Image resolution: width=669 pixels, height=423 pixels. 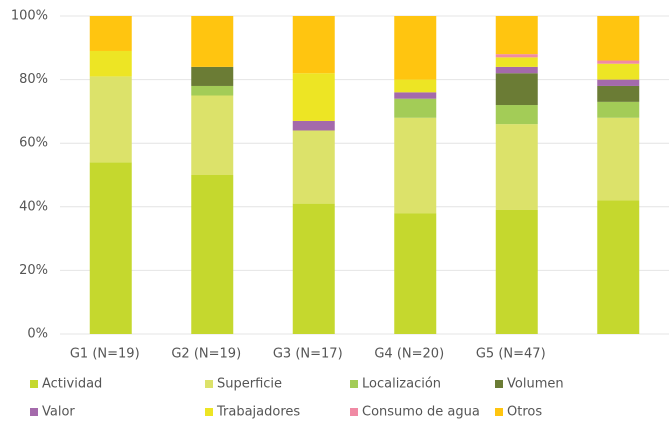 What do you see at coordinates (511, 354) in the screenshot?
I see `x-tick-label: G5 (N=47)` at bounding box center [511, 354].